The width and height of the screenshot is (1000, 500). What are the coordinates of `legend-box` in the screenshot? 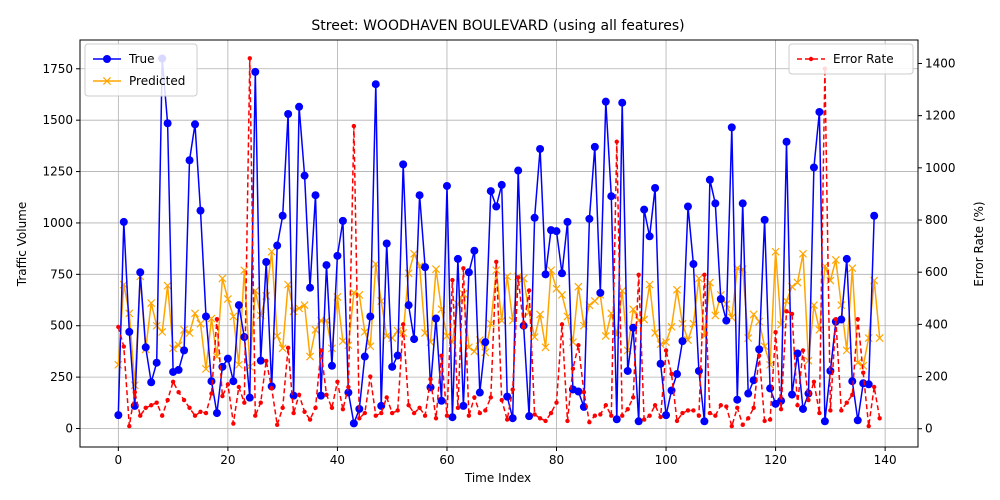 It's located at (851, 59).